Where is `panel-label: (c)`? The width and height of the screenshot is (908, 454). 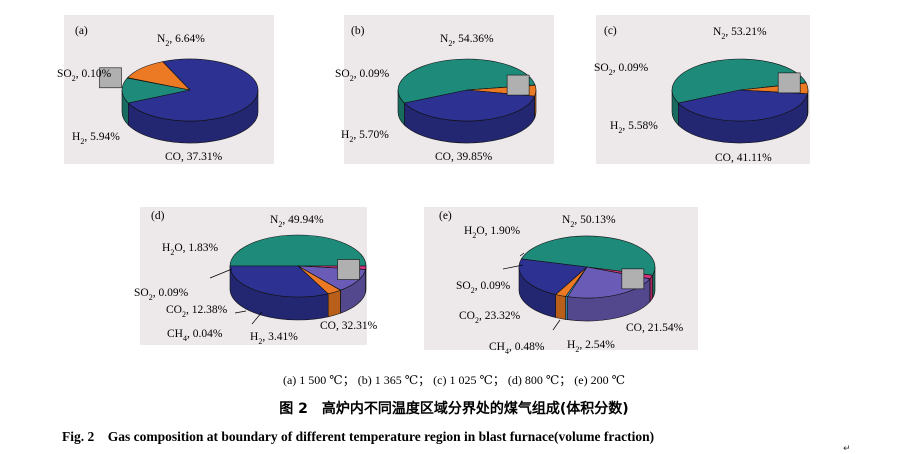 panel-label: (c) is located at coordinates (610, 31).